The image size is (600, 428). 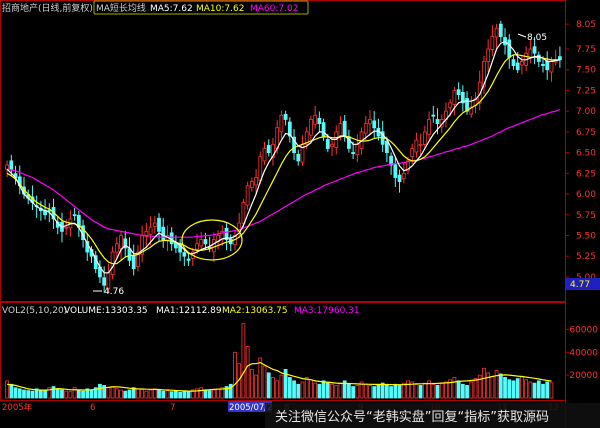 I want to click on x-label-highlight, so click(x=250, y=406).